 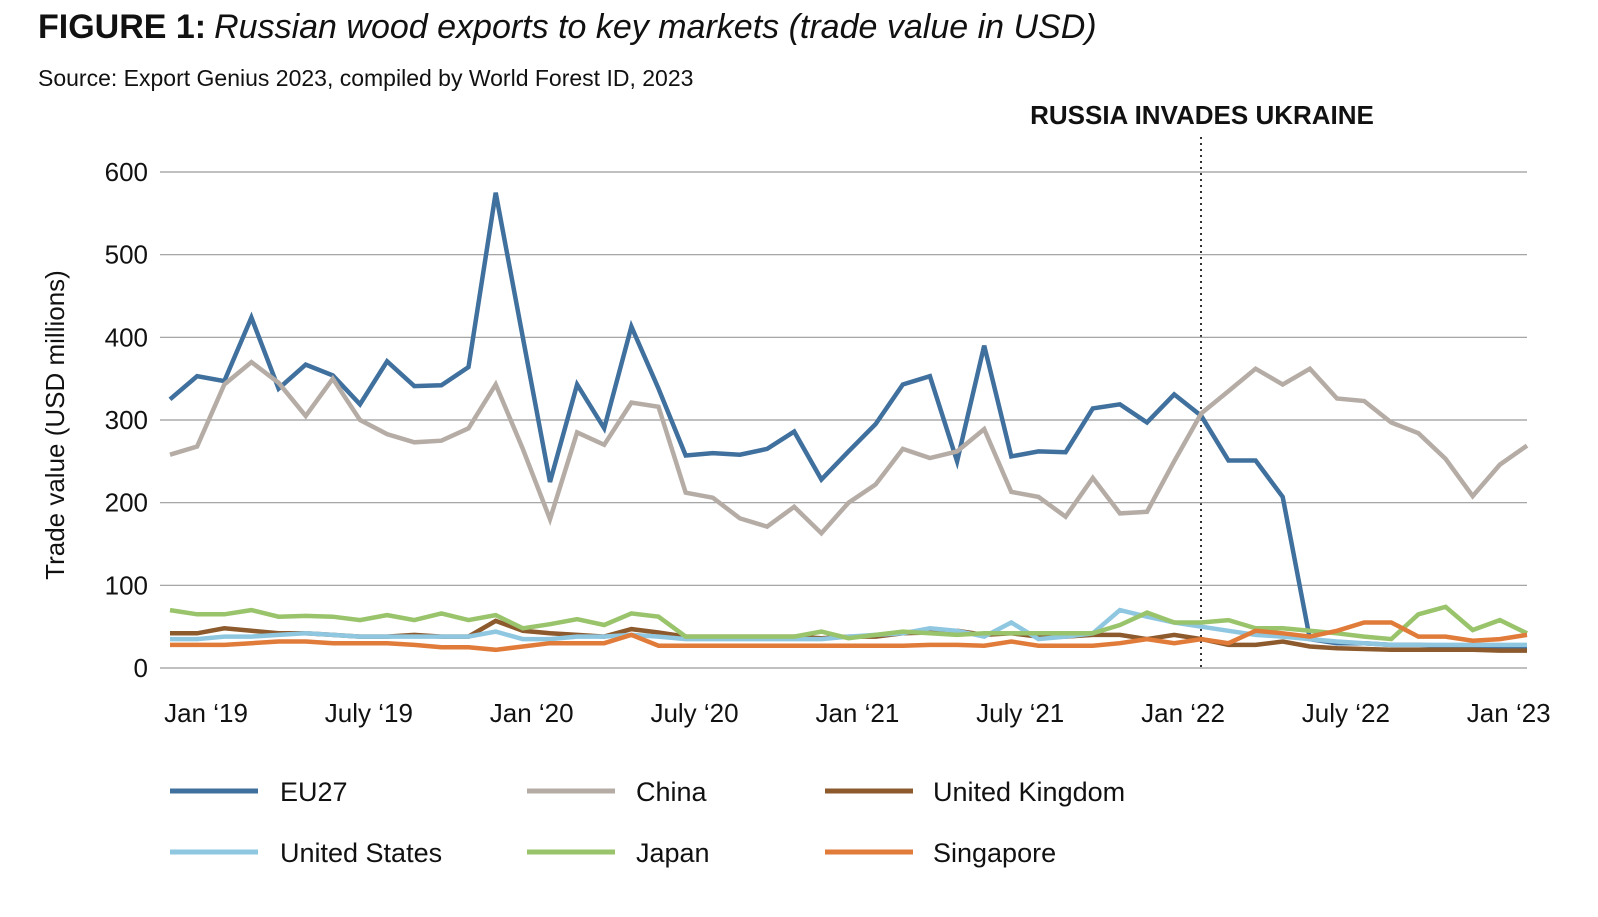 I want to click on x-tick-label: Jan ‘23, so click(x=1509, y=713).